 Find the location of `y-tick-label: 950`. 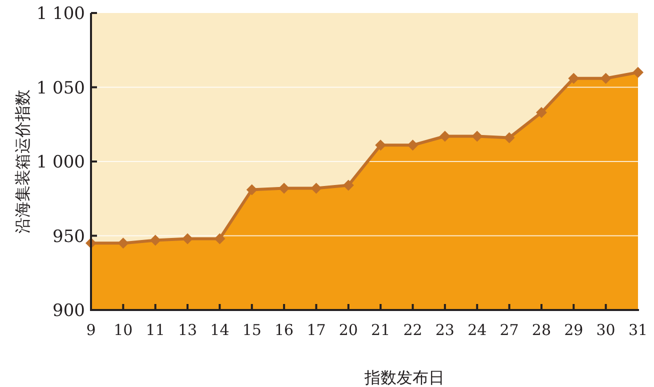

y-tick-label: 950 is located at coordinates (68, 236).